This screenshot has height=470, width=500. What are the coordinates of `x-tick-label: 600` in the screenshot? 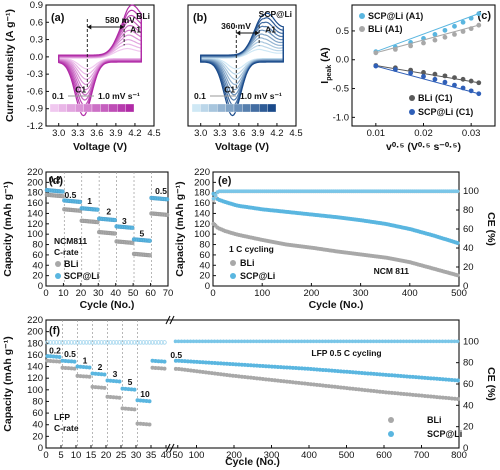 It's located at (384, 455).